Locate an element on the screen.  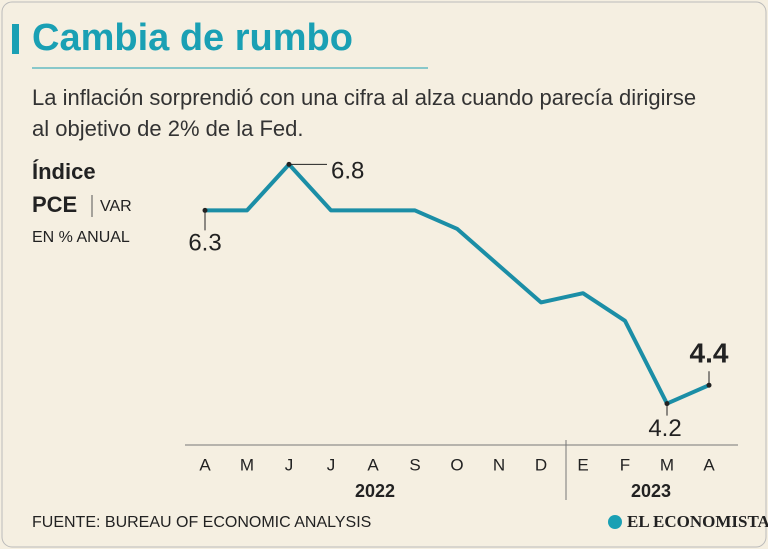
y-label: VAR is located at coordinates (116, 206).